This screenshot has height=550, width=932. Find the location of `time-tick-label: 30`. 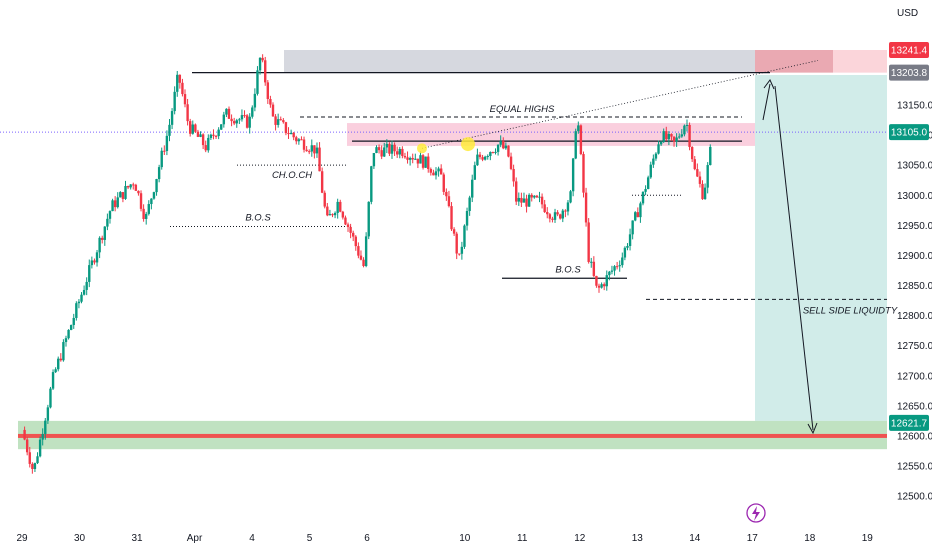

time-tick-label: 30 is located at coordinates (80, 538).